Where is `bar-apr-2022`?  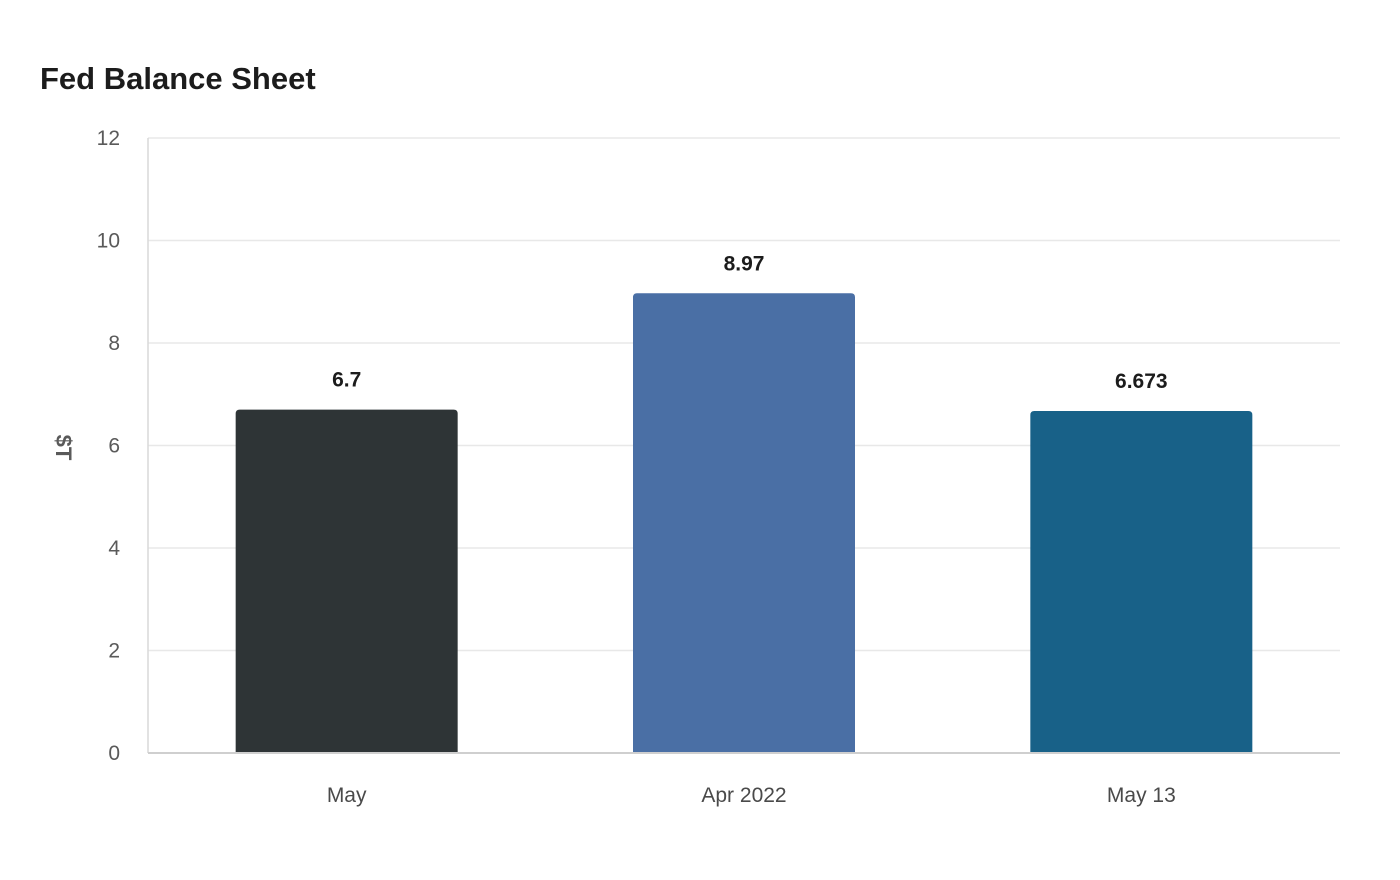 bar-apr-2022 is located at coordinates (744, 523).